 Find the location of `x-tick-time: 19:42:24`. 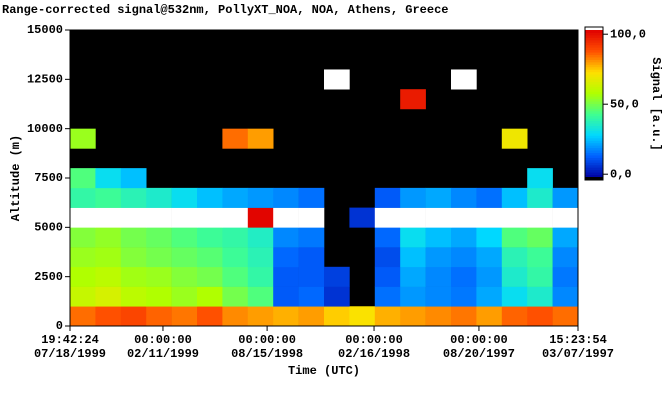

x-tick-time: 19:42:24 is located at coordinates (70, 340).